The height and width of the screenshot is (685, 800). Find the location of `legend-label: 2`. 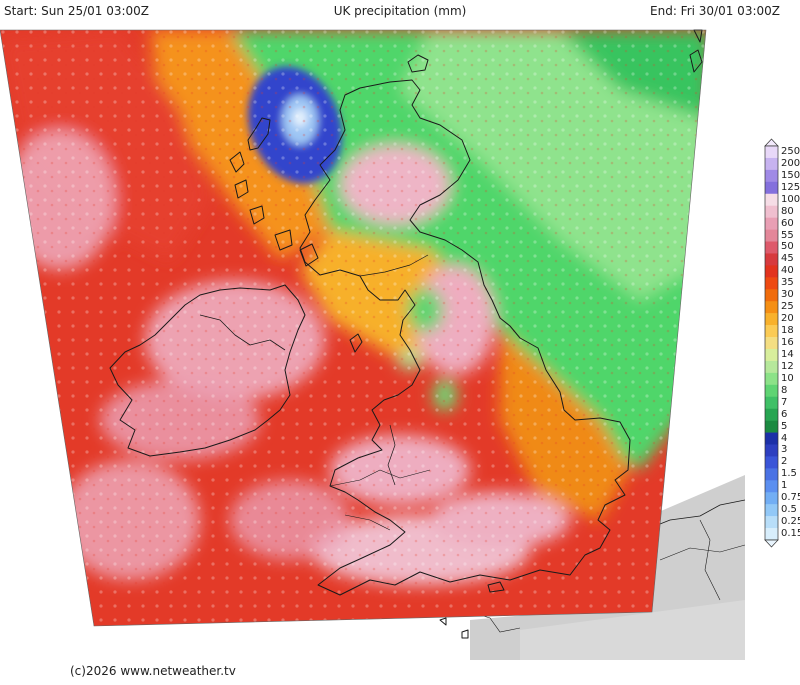

legend-label: 2 is located at coordinates (784, 462).